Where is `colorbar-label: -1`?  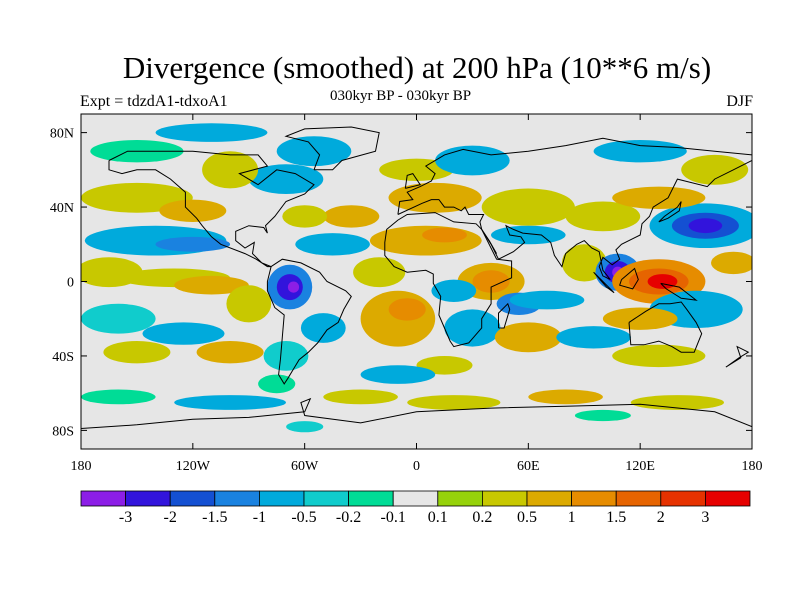 colorbar-label: -1 is located at coordinates (259, 517).